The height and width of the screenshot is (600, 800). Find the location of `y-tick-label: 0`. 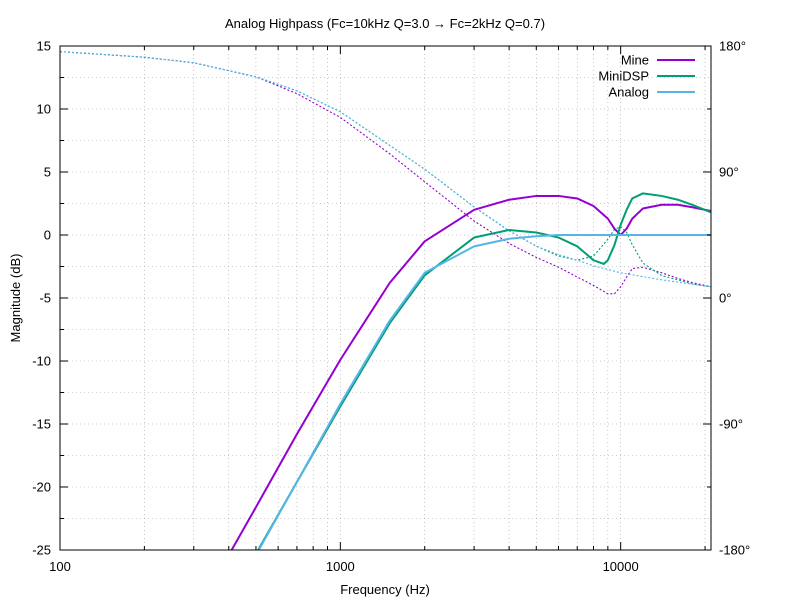

y-tick-label: 0 is located at coordinates (47, 235).